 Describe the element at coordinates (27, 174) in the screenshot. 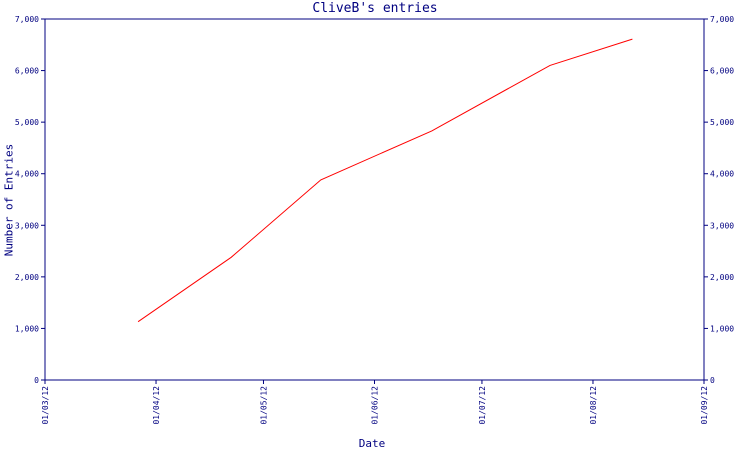

I see `y-tick-label-left: 4,000` at that location.